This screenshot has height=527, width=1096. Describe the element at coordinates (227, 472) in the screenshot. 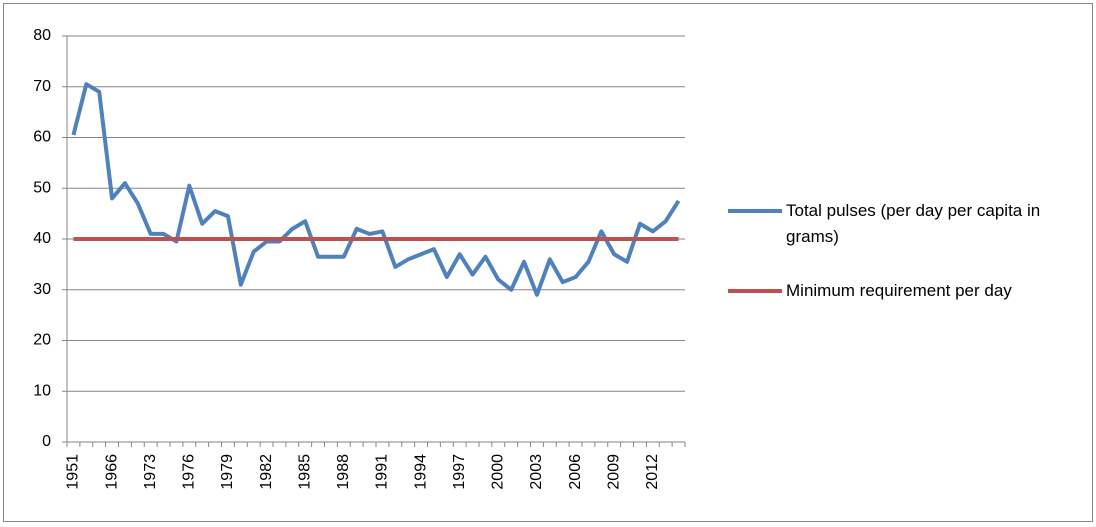

I see `x-tick-label: 1979` at that location.